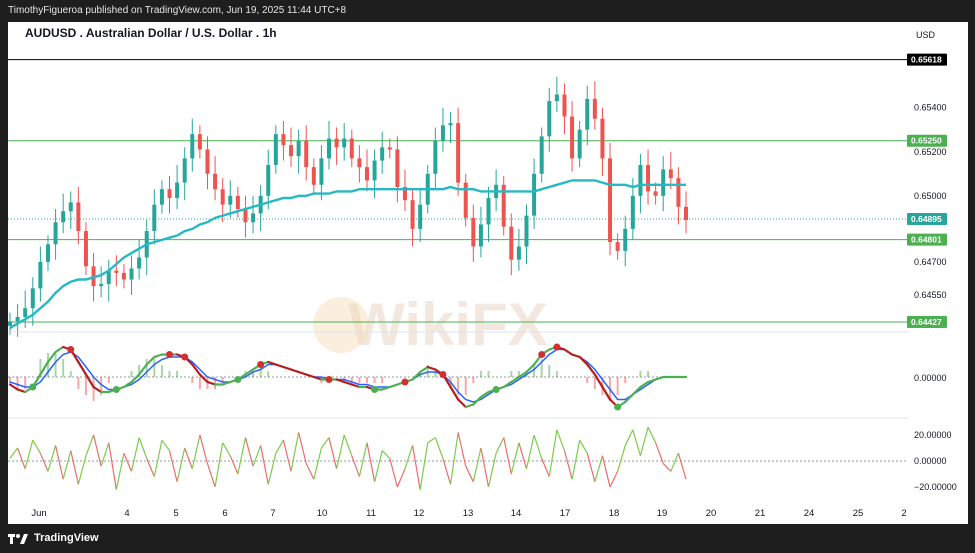  What do you see at coordinates (930, 295) in the screenshot?
I see `price-tick-label: 0.64550` at bounding box center [930, 295].